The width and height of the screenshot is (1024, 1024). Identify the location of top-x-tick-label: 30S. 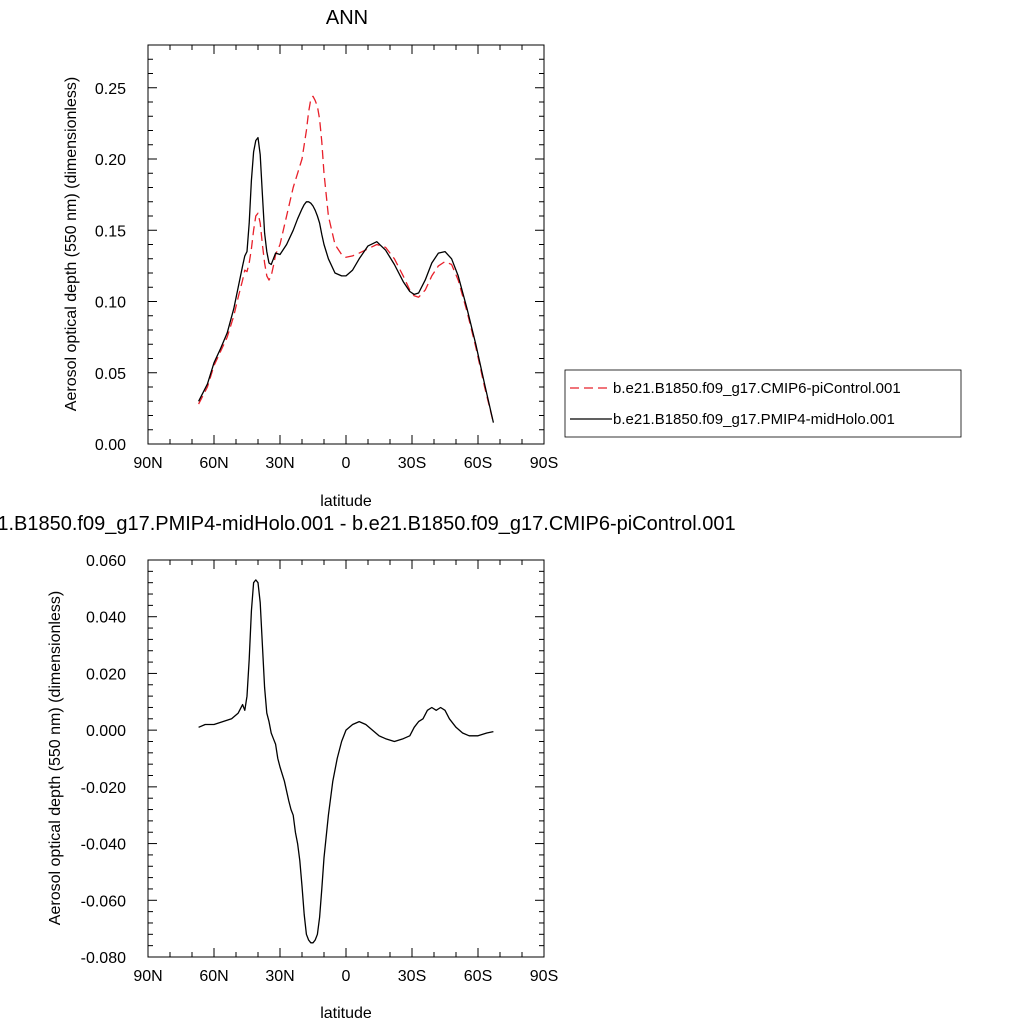
(412, 463).